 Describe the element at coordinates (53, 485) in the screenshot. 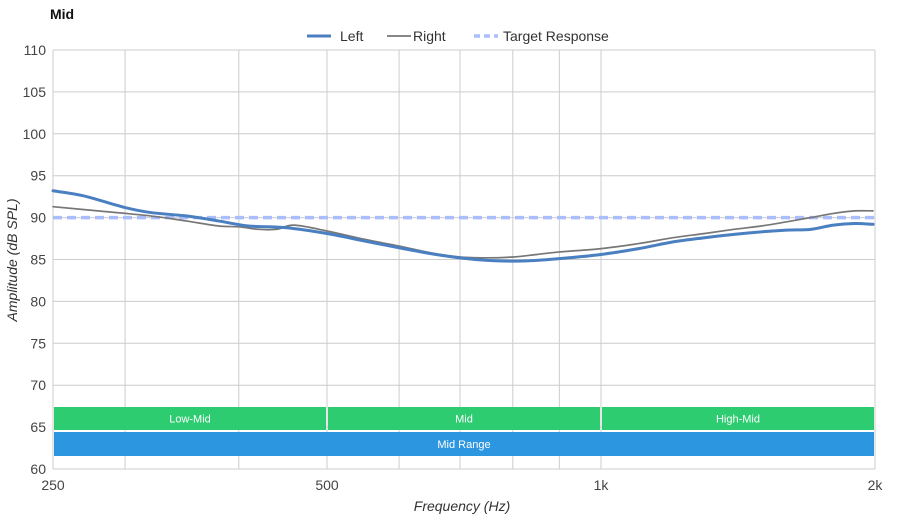

I see `x-tick-label: 250` at that location.